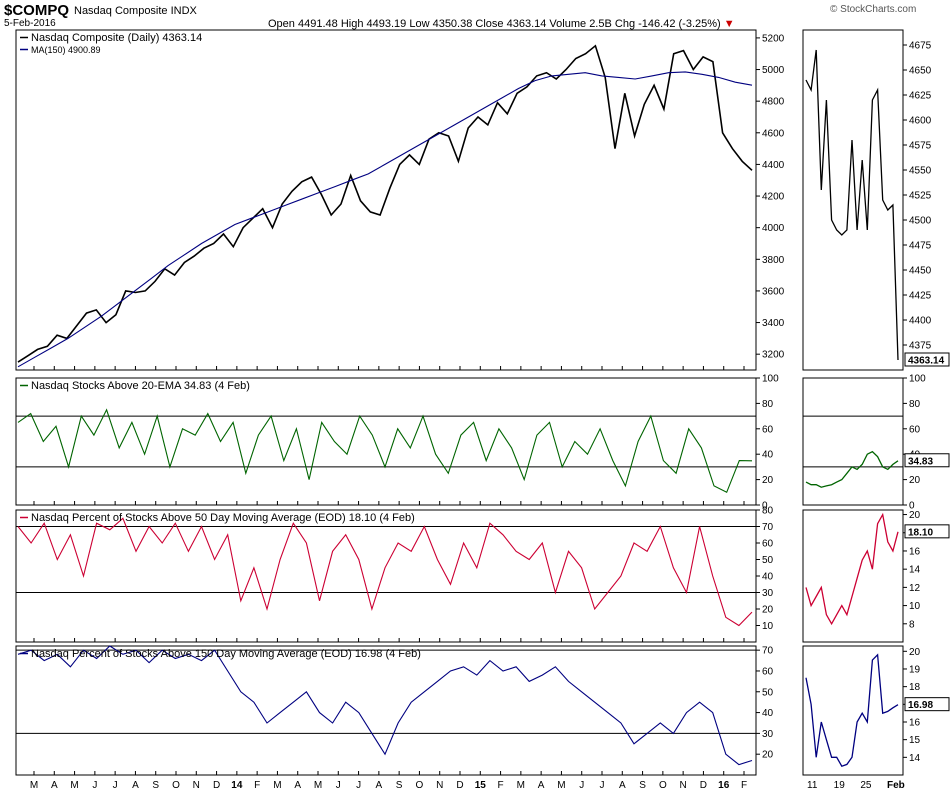  I want to click on last-value-label-pct_20ema: 34.83, so click(920, 461).